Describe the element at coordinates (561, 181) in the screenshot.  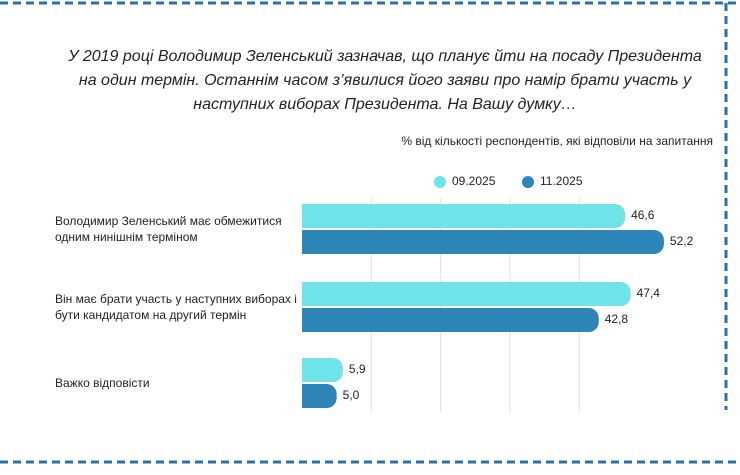
I see `legend-label: 11.2025` at that location.